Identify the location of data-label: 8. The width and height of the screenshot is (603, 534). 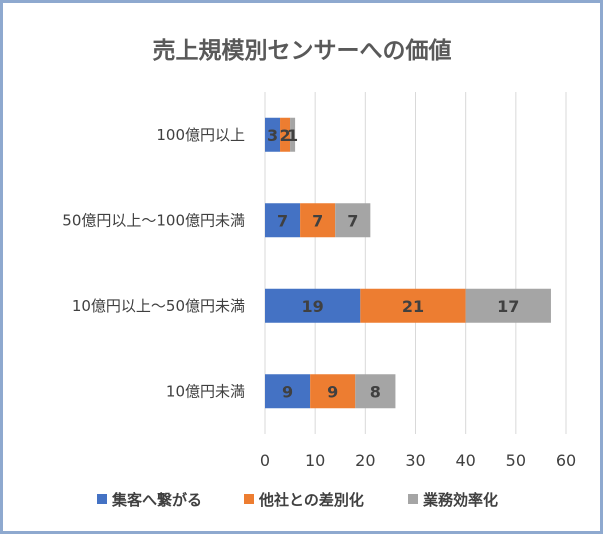
(375, 391).